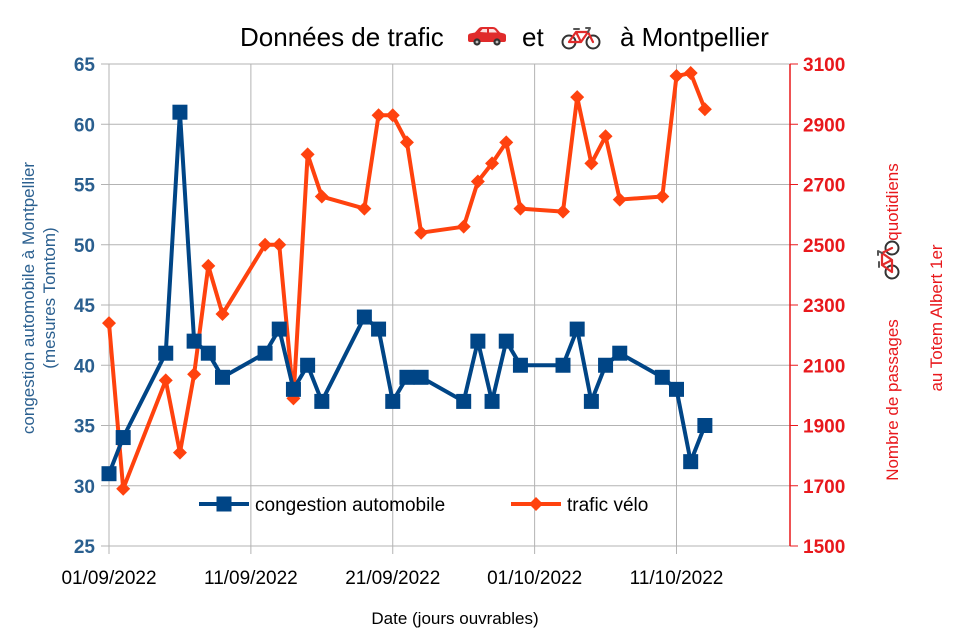 The image size is (958, 637). What do you see at coordinates (824, 366) in the screenshot?
I see `right-tick-label: 2100` at bounding box center [824, 366].